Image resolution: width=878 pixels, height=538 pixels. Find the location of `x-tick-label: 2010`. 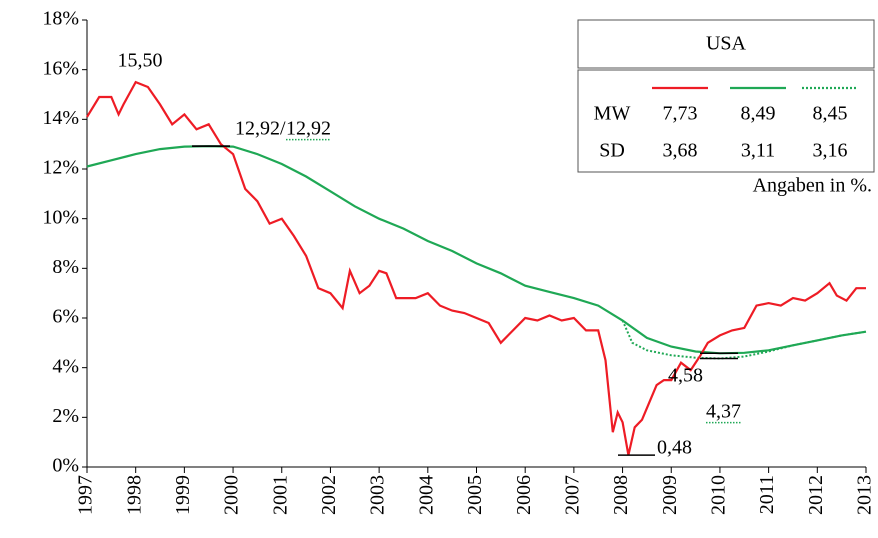

x-tick-label: 2010 is located at coordinates (719, 495).